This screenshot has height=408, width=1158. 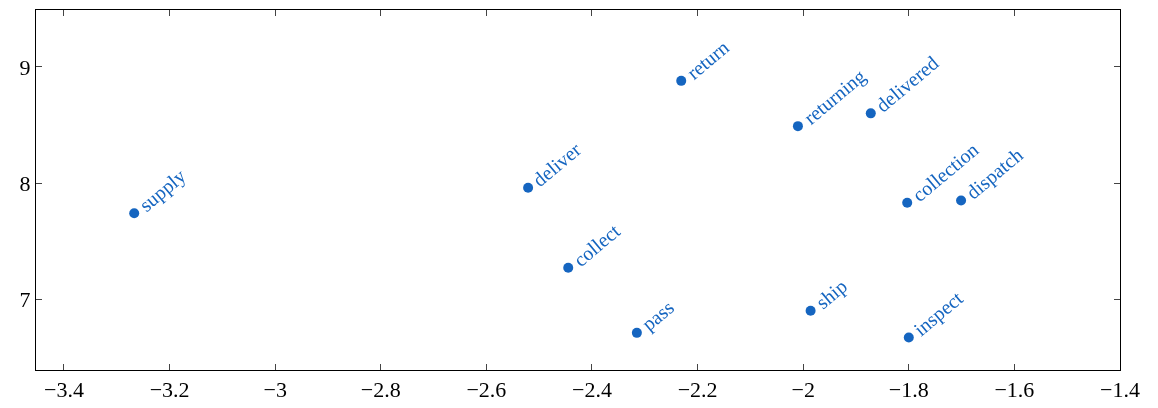 What do you see at coordinates (658, 315) in the screenshot?
I see `annotation: pass` at bounding box center [658, 315].